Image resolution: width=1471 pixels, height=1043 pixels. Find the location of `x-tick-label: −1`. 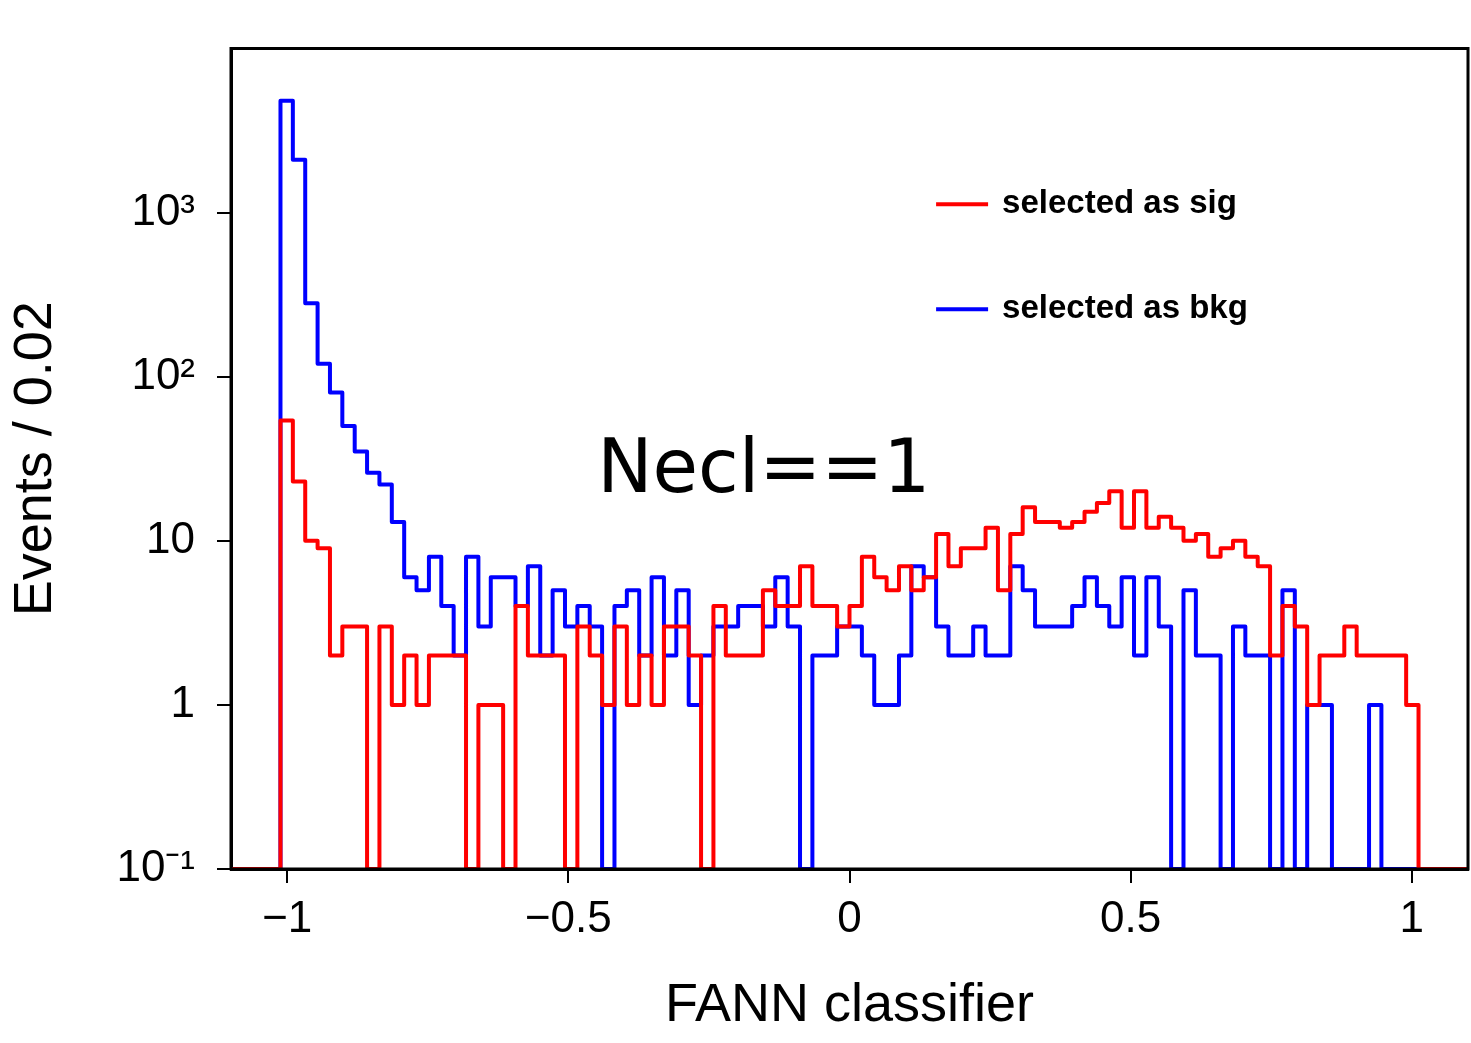

x-tick-label: −1 is located at coordinates (287, 916).